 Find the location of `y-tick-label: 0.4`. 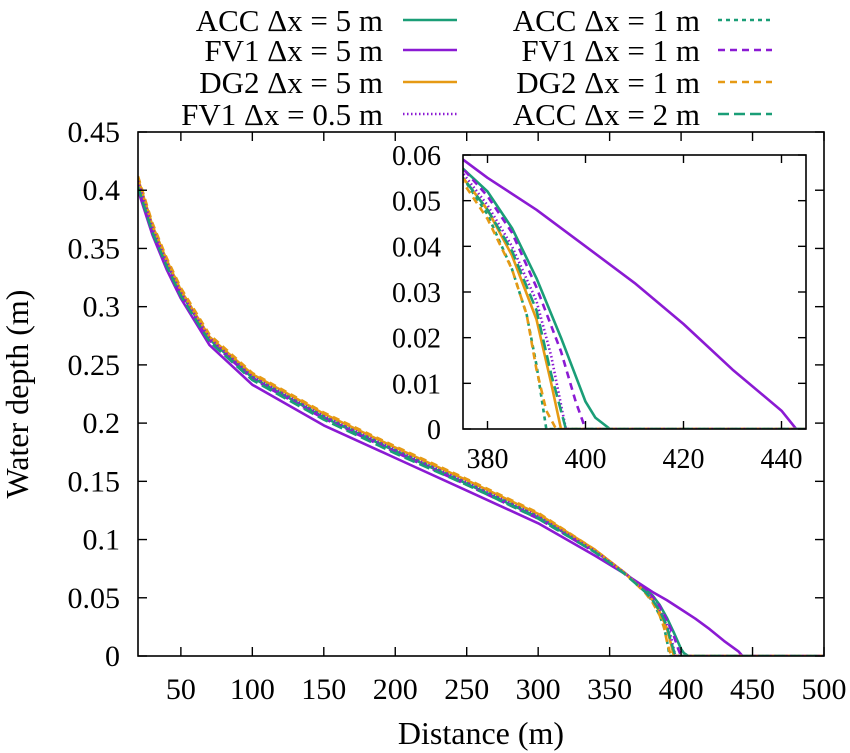

y-tick-label: 0.4 is located at coordinates (102, 190).